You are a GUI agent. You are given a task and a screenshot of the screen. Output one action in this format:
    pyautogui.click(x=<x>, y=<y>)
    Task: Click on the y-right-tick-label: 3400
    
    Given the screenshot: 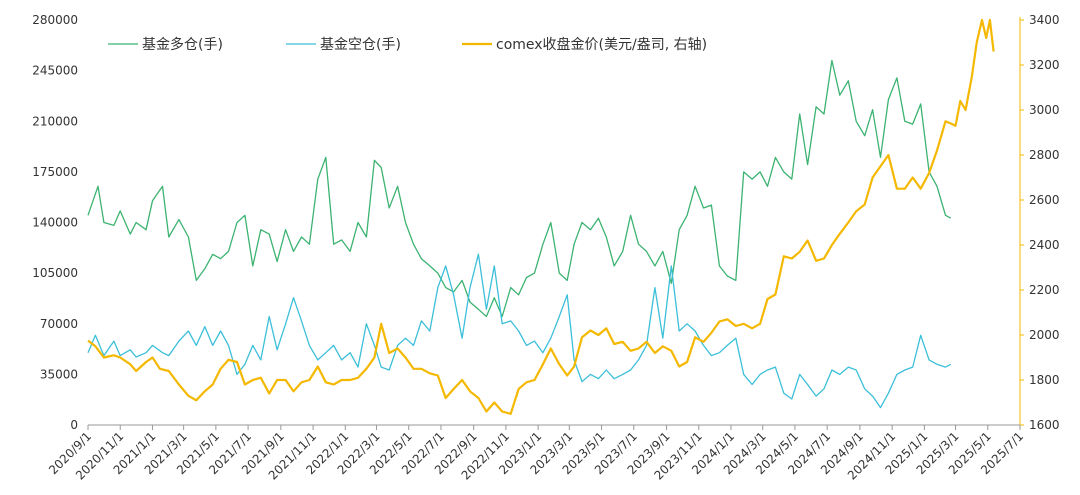 What is the action you would take?
    pyautogui.click(x=1044, y=20)
    